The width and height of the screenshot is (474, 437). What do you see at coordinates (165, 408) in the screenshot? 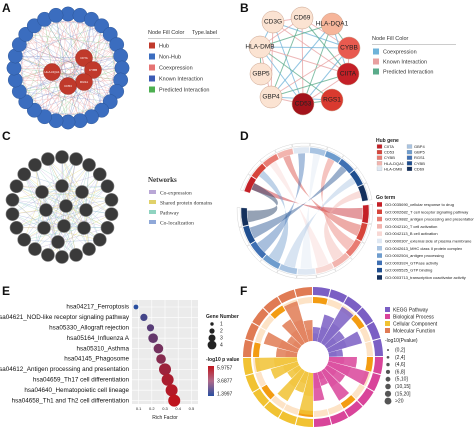
I see `panel-e-xtick-label: 0.3` at bounding box center [165, 408].